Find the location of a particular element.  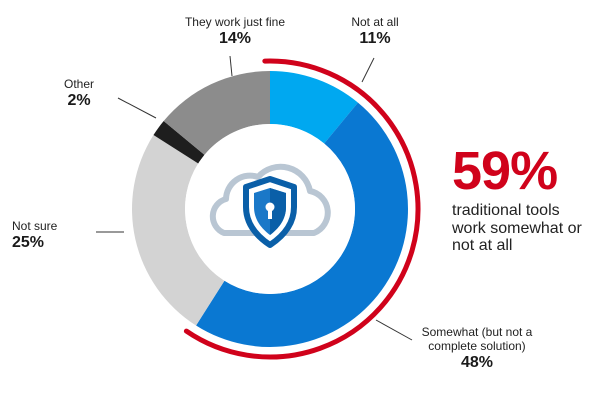

label-other: Other 2% is located at coordinates (79, 93).